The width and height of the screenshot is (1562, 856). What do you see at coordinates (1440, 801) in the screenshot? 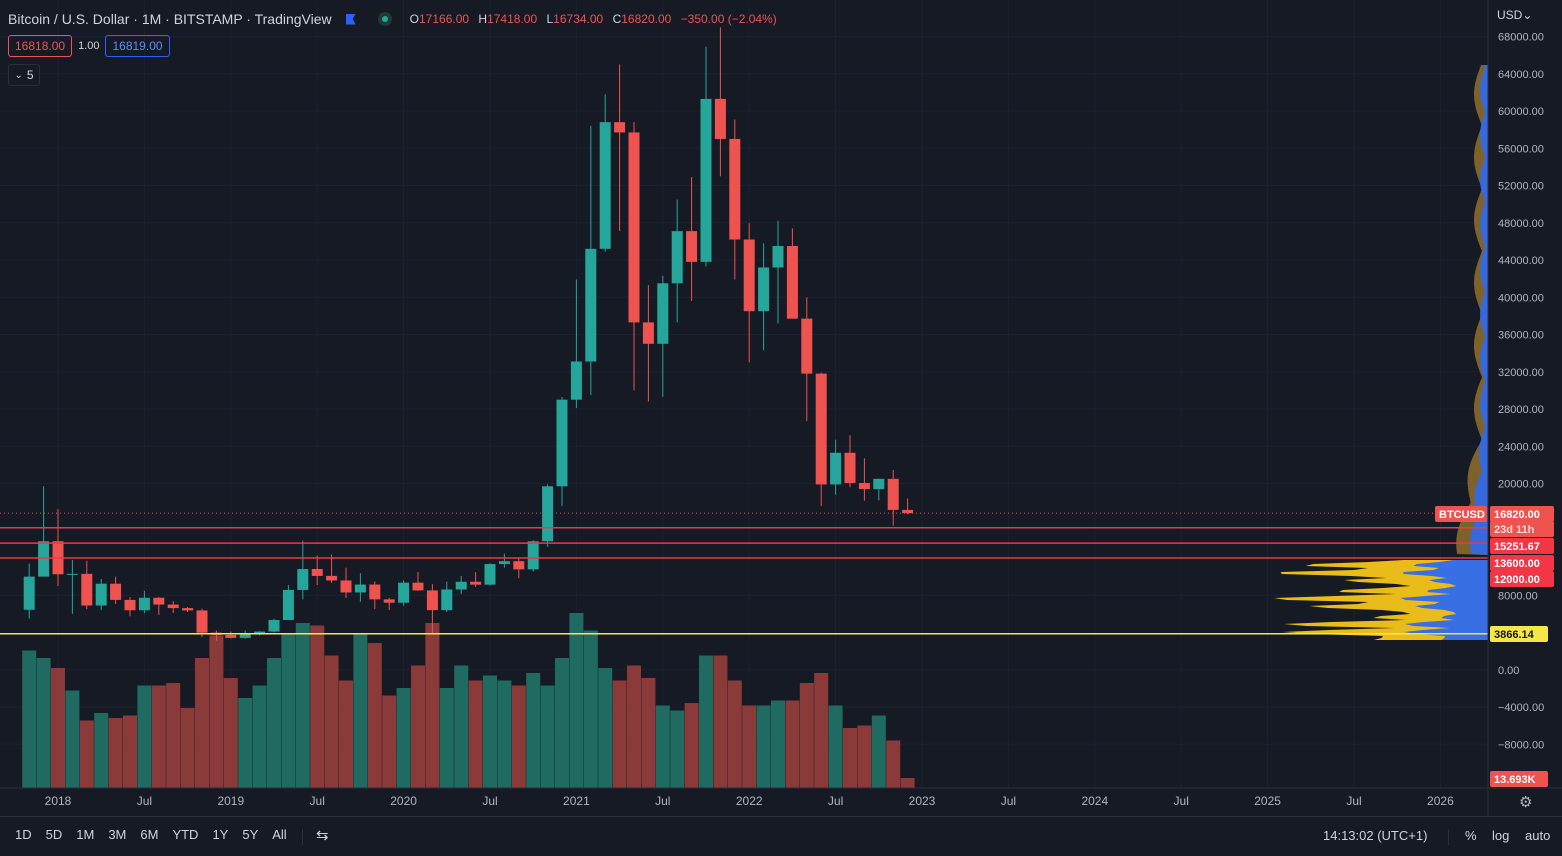
I see `time-tick-label: 2026` at bounding box center [1440, 801].